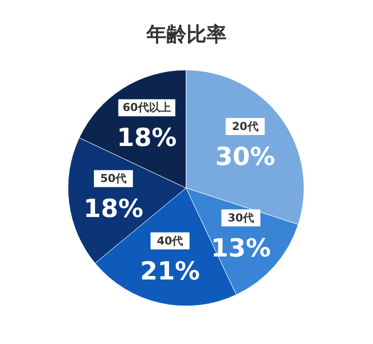 The image size is (373, 344). Describe the element at coordinates (241, 217) in the screenshot. I see `slice-label: 30代` at that location.